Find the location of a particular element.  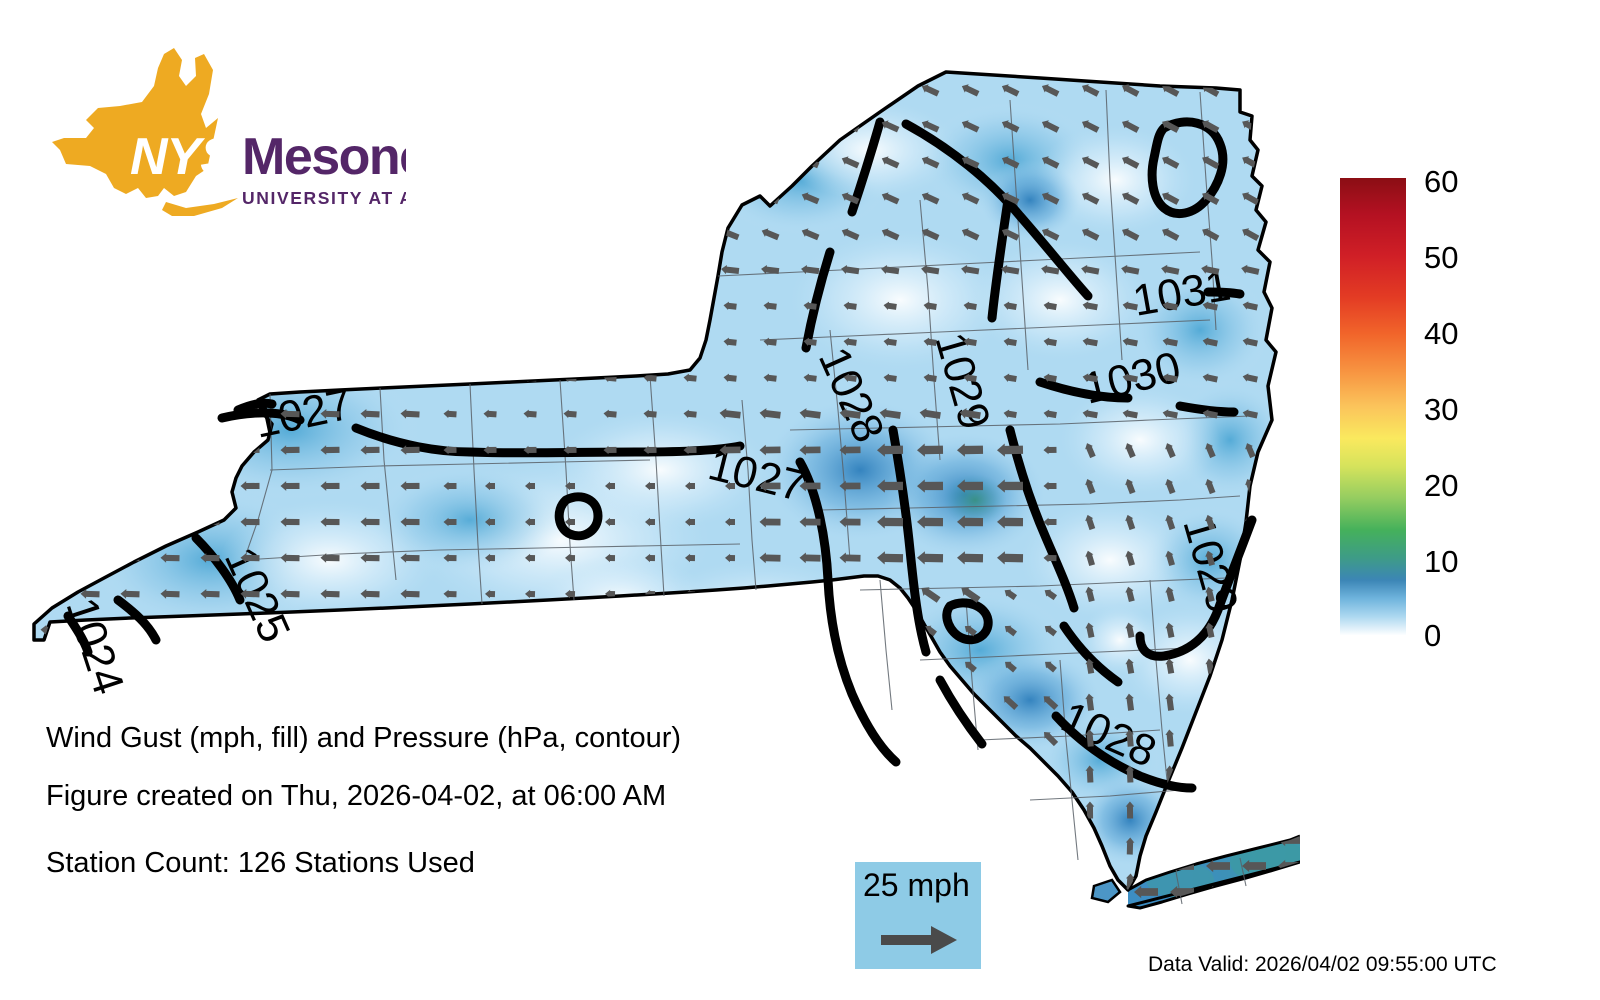

ny-state-shape-icon is located at coordinates (136, 123).